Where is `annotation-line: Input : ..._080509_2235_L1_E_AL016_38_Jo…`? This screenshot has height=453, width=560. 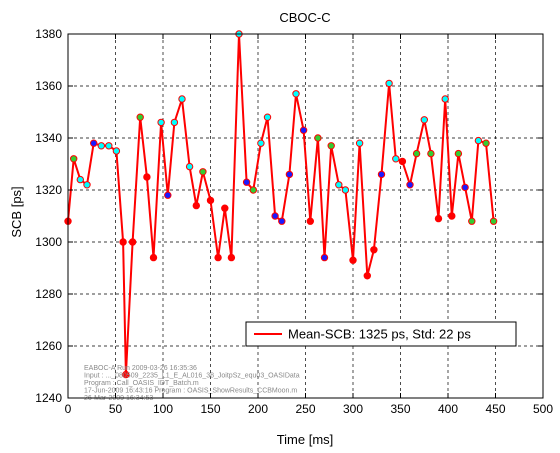 annotation-line: Input : ..._080509_2235_L1_E_AL016_38_Jo… is located at coordinates (192, 376).